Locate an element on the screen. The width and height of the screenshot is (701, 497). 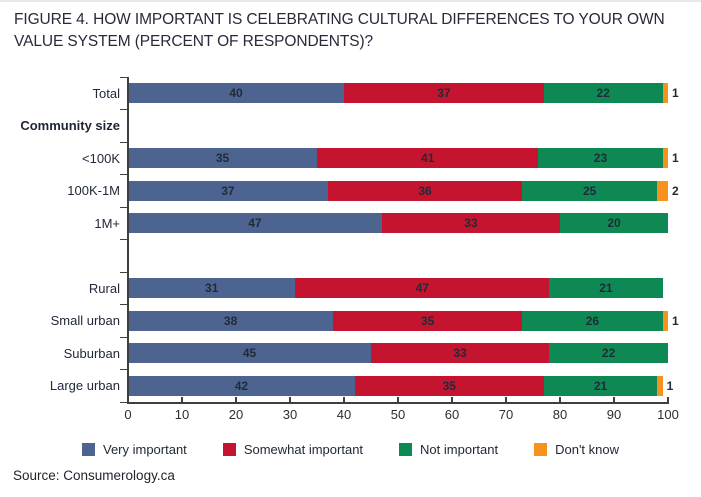
legend-label: Don't know is located at coordinates (587, 449).